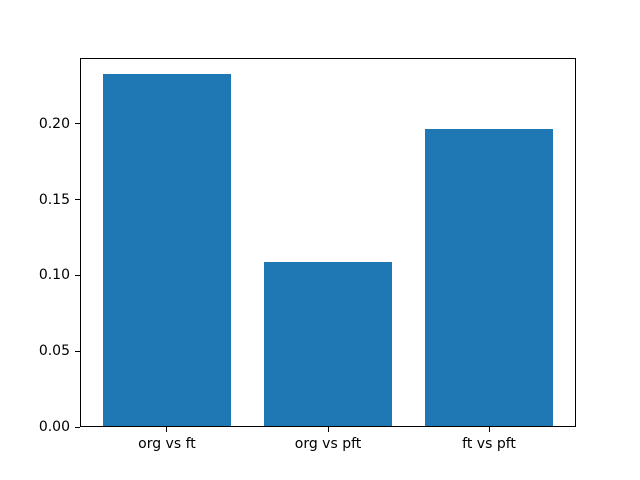 The width and height of the screenshot is (640, 480). Describe the element at coordinates (54, 427) in the screenshot. I see `y-tick-label: 0.00` at that location.